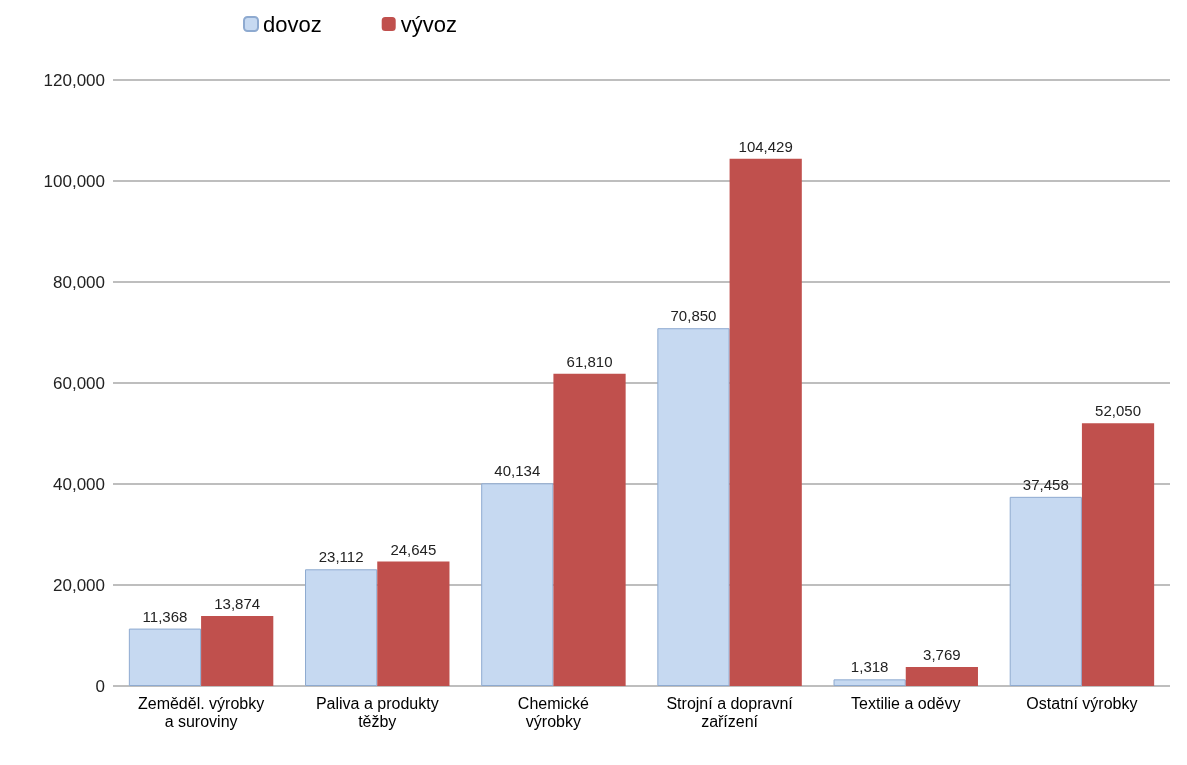  I want to click on data-label: 24,645, so click(413, 549).